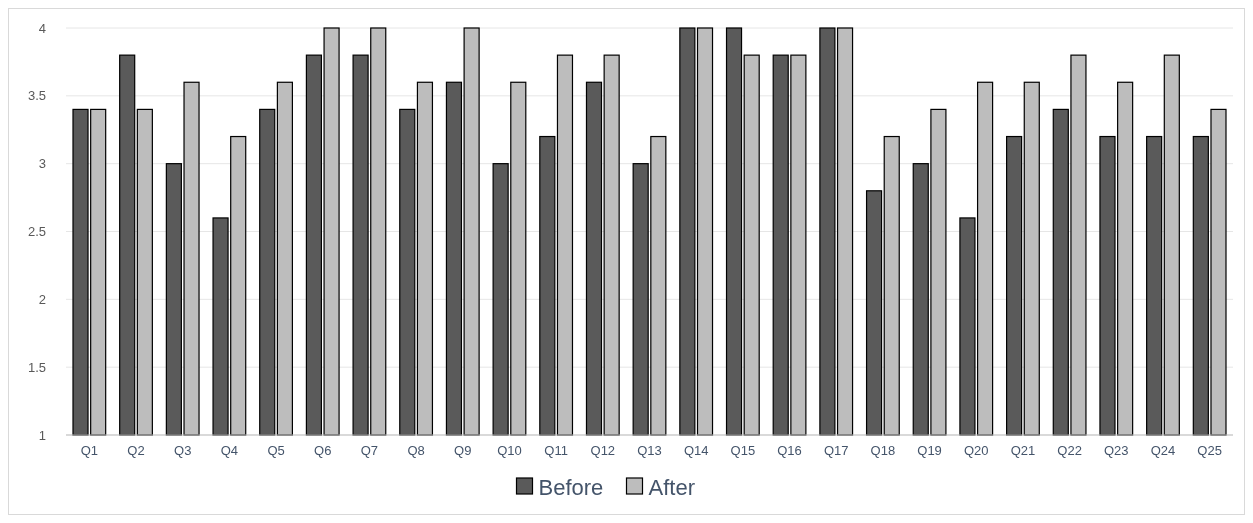 This screenshot has height=523, width=1253. What do you see at coordinates (369, 450) in the screenshot?
I see `x-tick-label: Q7` at bounding box center [369, 450].